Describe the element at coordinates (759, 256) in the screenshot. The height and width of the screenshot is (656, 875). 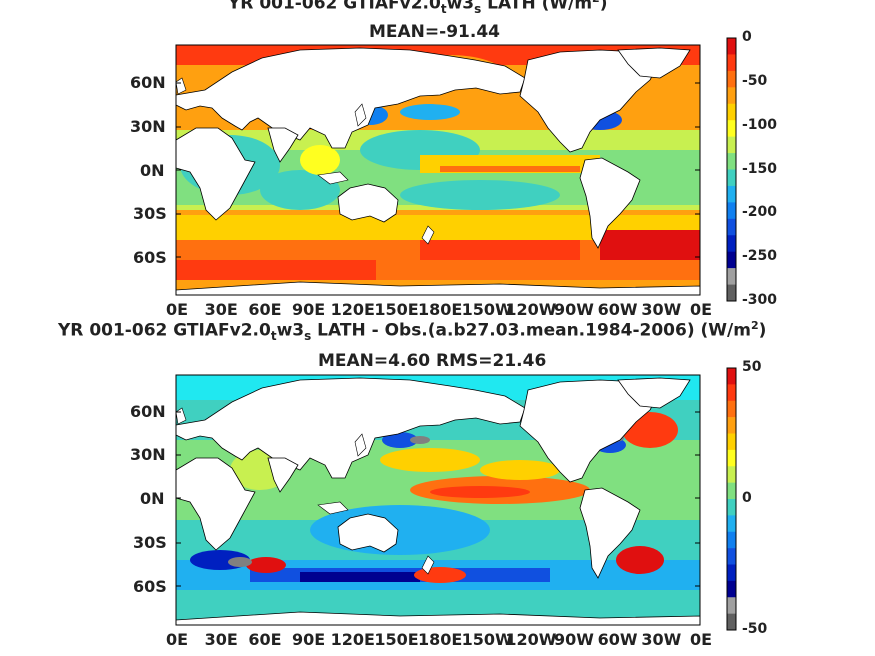
I see `colorbar-label: -250` at that location.